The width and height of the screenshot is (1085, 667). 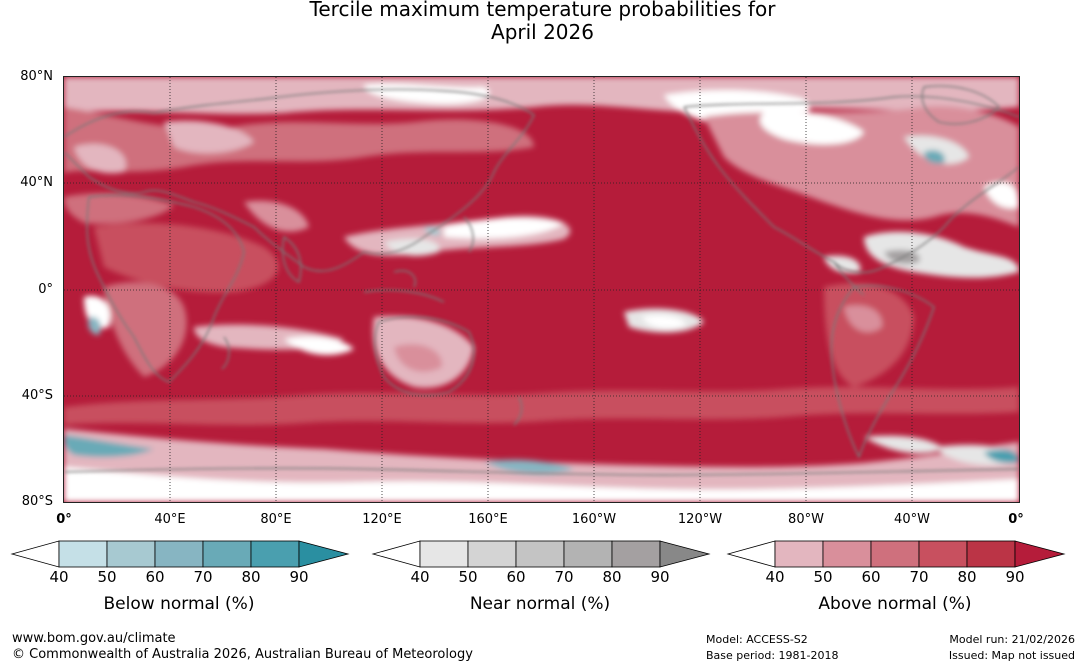 I want to click on legend-below-title: Below normal (%), so click(x=179, y=604).